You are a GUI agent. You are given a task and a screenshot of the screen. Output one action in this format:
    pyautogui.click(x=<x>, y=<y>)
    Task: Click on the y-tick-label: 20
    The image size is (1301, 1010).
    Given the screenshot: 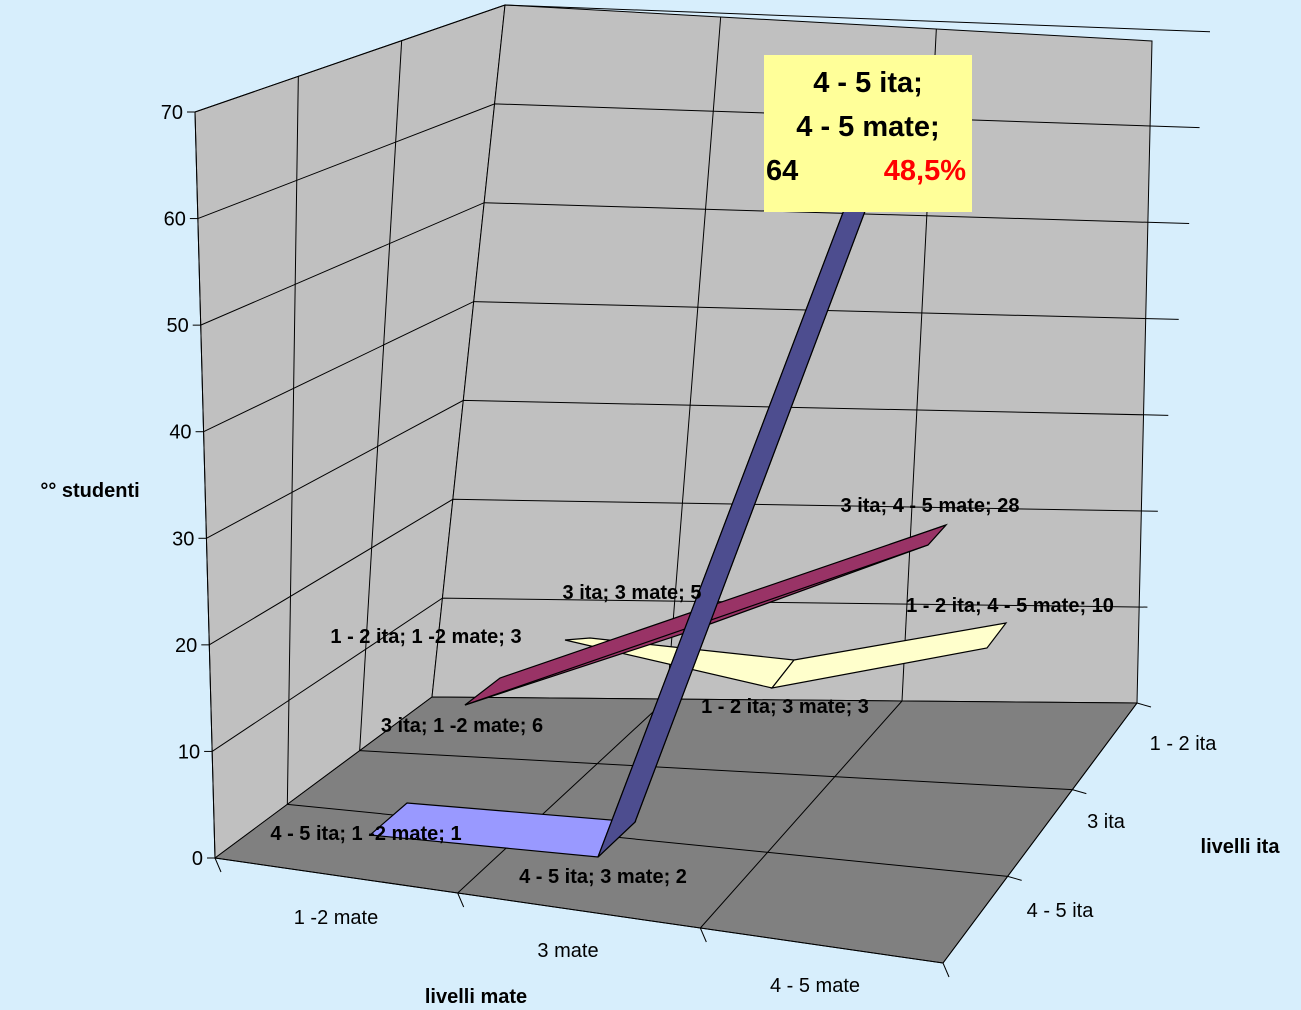 What is the action you would take?
    pyautogui.click(x=186, y=646)
    